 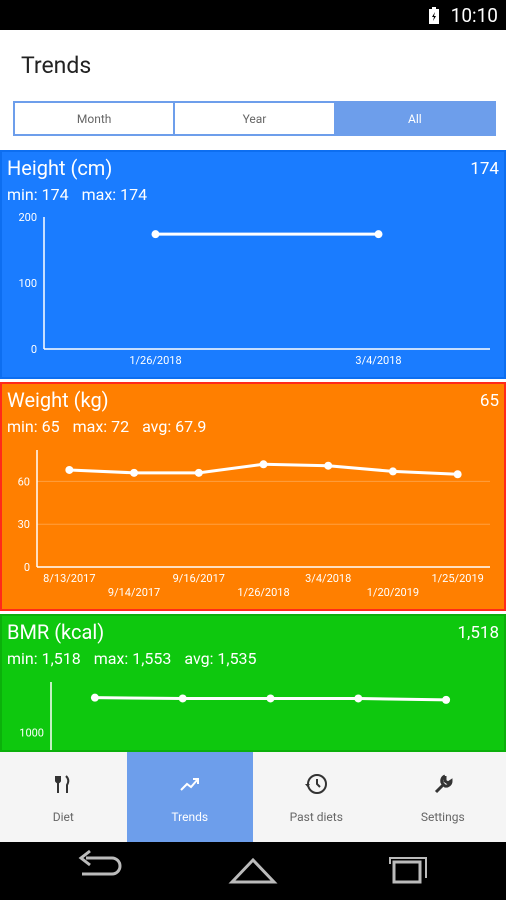 What do you see at coordinates (55, 632) in the screenshot?
I see `chart-title: BMR (kcal)` at bounding box center [55, 632].